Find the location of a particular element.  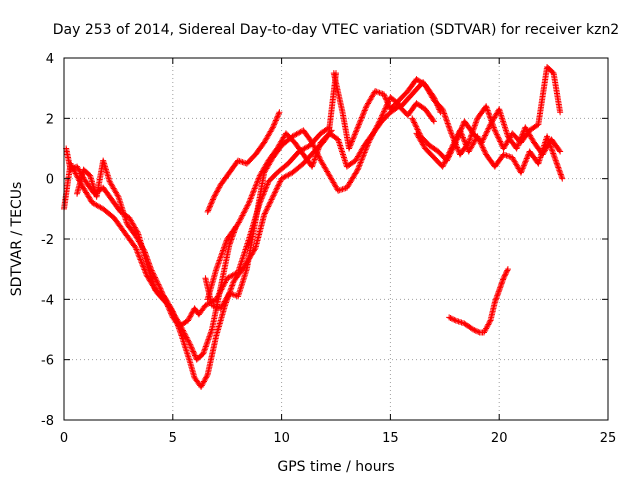

x-tick-label: 5 is located at coordinates (173, 438).